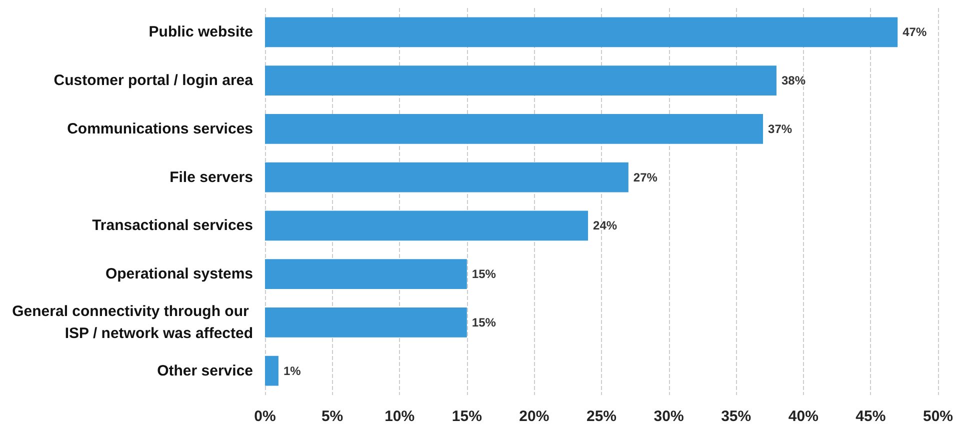  What do you see at coordinates (780, 129) in the screenshot?
I see `data-label: 37%` at bounding box center [780, 129].